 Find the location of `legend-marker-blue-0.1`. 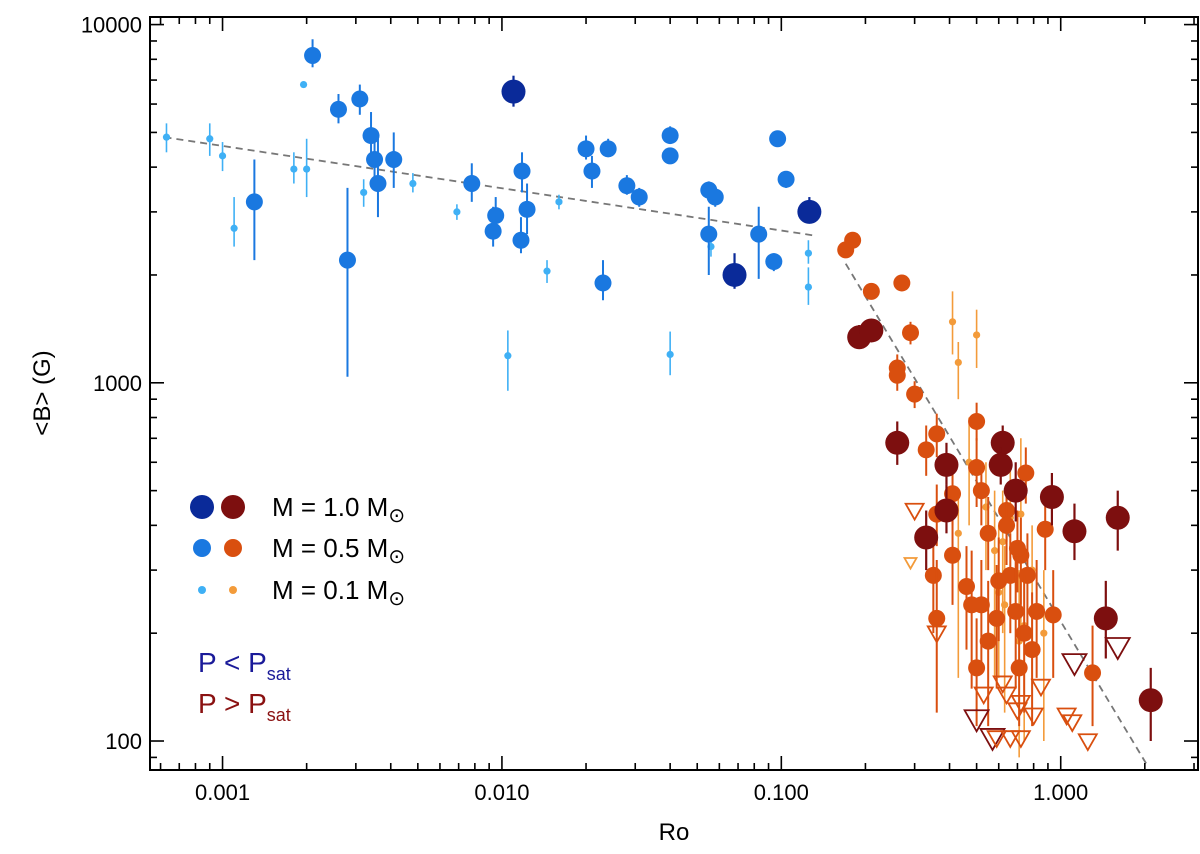

legend-marker-blue-0.1 is located at coordinates (202, 590).